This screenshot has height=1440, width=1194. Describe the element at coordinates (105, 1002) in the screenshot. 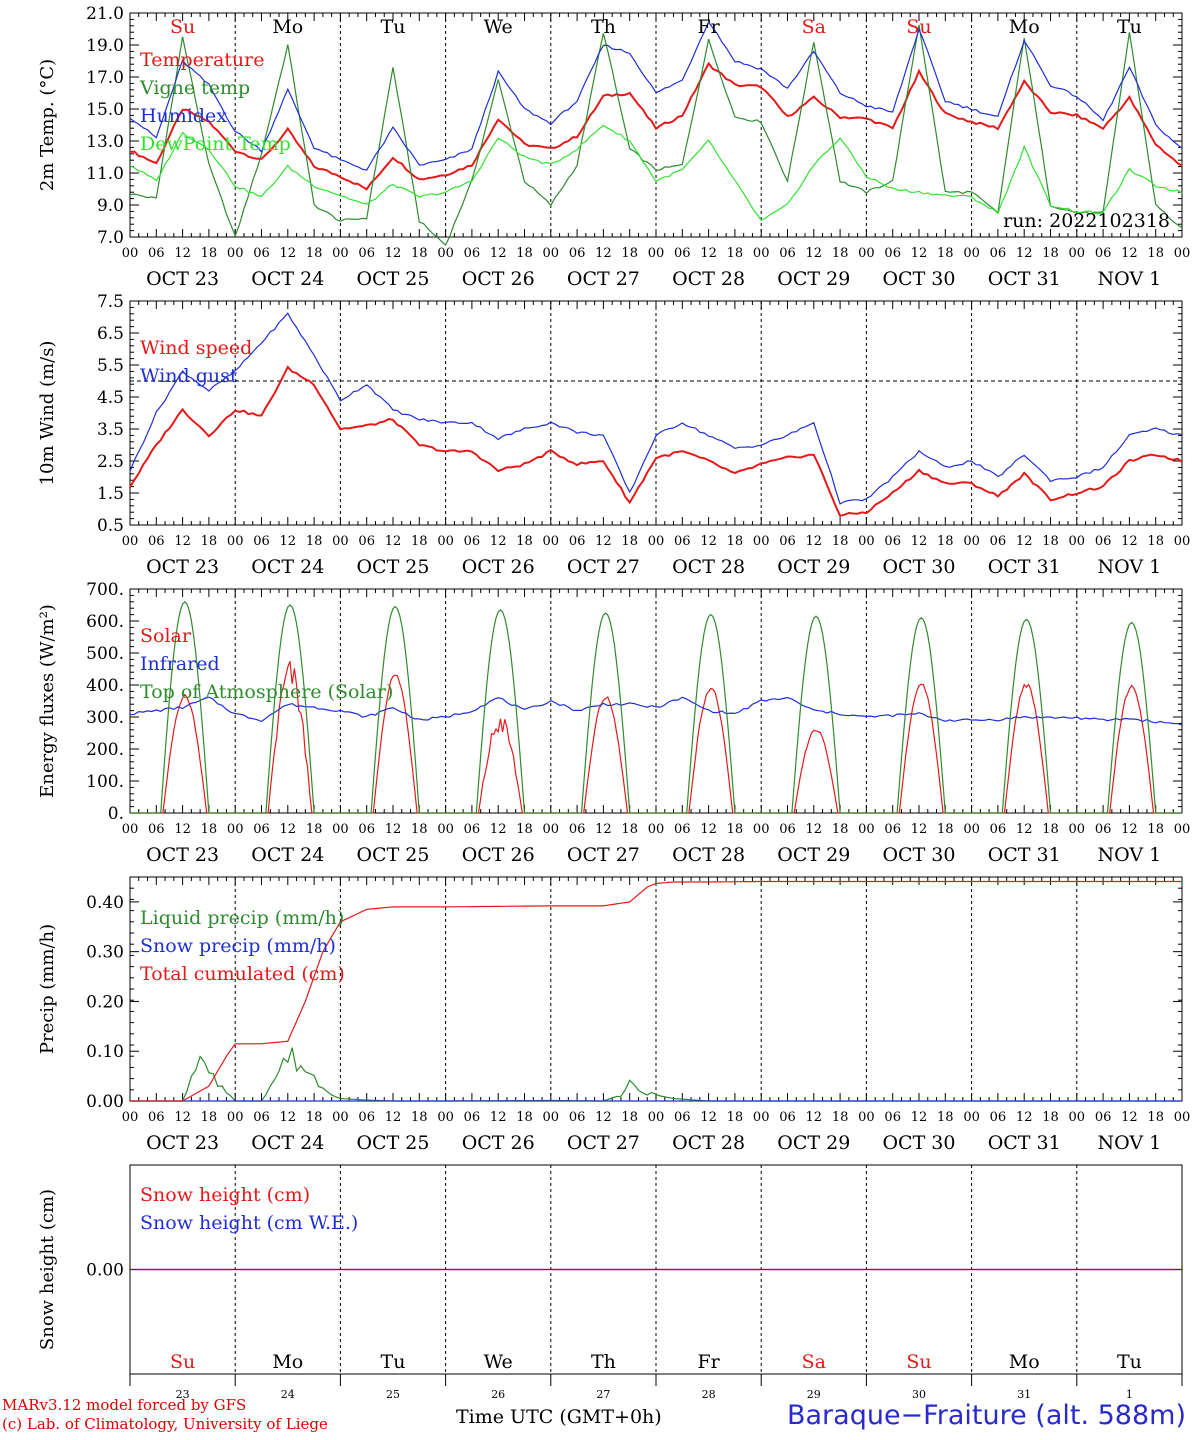

I see `y-tick-label: 0.20` at that location.